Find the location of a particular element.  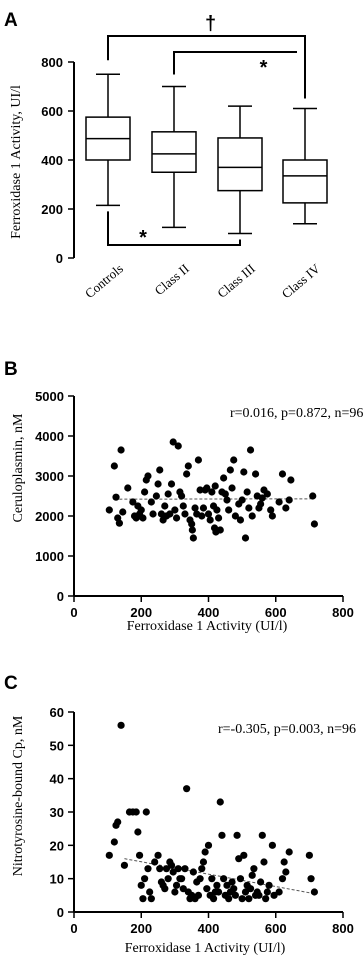

category-label: Class III is located at coordinates (236, 281).